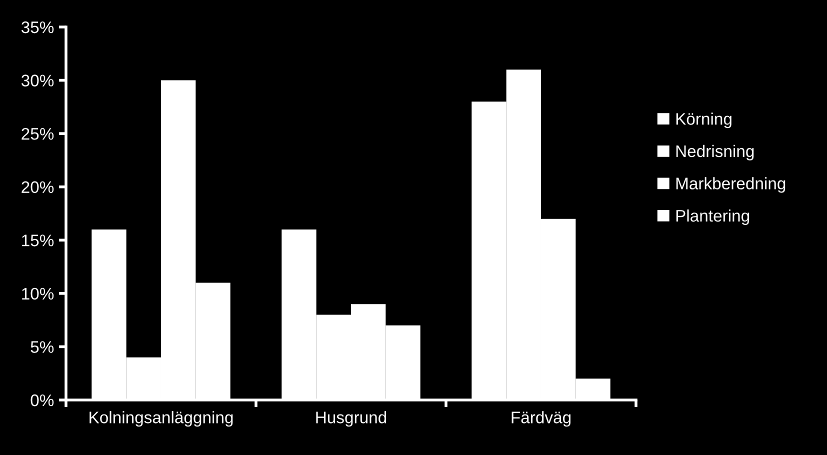 This screenshot has width=827, height=455. Describe the element at coordinates (351, 419) in the screenshot. I see `x-tick-label: Husgrund` at that location.